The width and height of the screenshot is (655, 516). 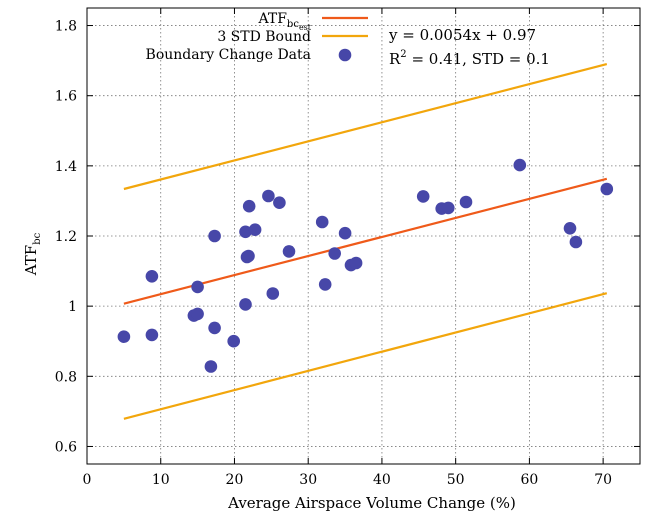 I want to click on legend-label: ATFbcest, so click(x=285, y=21).